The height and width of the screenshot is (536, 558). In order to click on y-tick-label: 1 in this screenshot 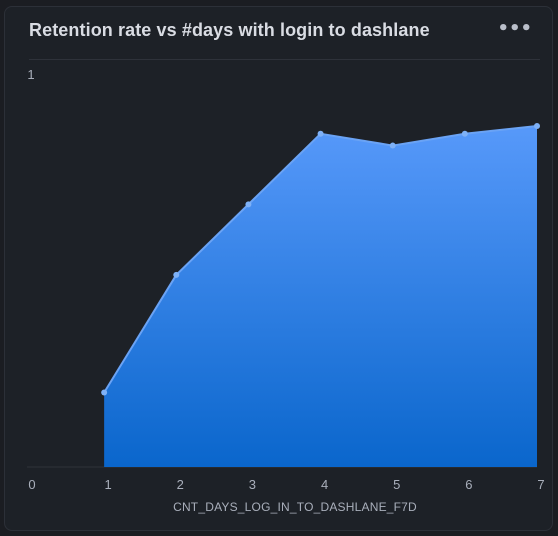, I will do `click(30, 74)`.